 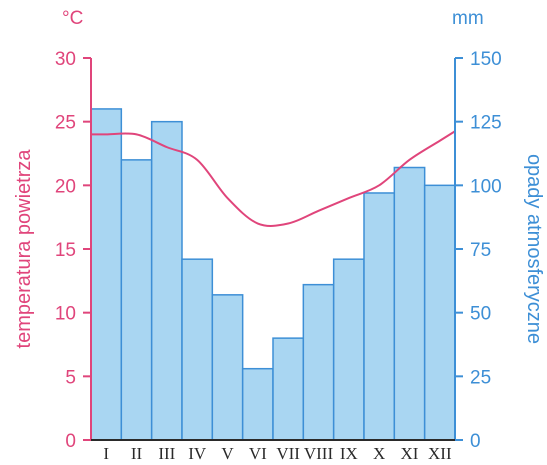 I want to click on precip-bar-VIII, so click(x=318, y=362).